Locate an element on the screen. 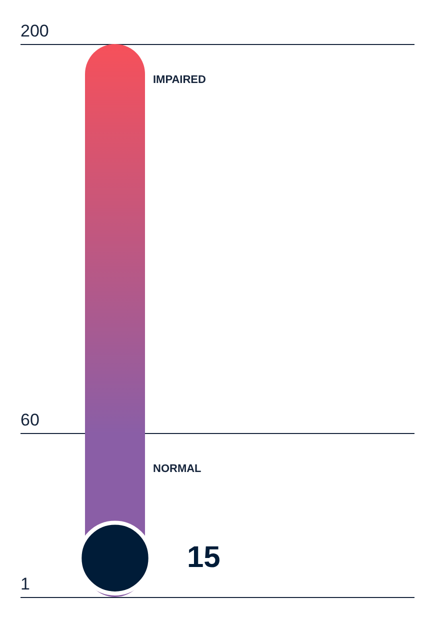  data-label: 15 is located at coordinates (203, 557).